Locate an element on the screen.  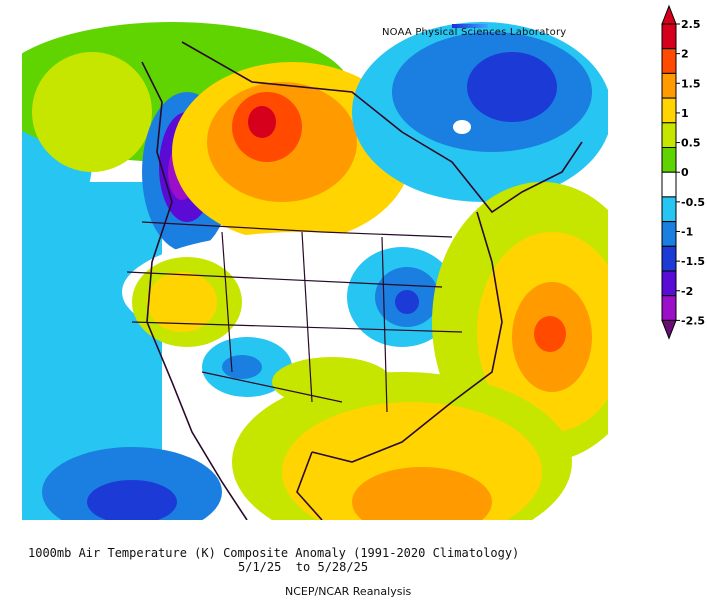
caption-source: NCEP/NCAR Reanalysis is located at coordinates (348, 591).